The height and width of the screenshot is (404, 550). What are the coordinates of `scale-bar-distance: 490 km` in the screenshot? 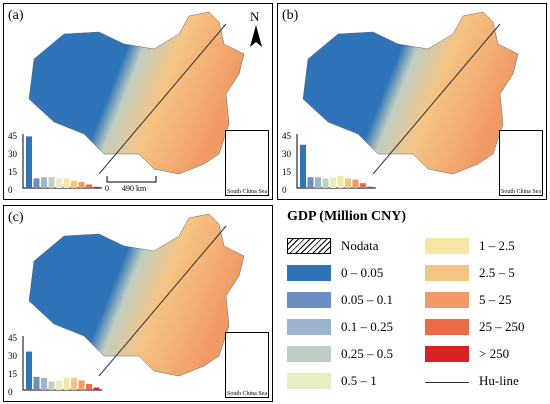 It's located at (134, 188).